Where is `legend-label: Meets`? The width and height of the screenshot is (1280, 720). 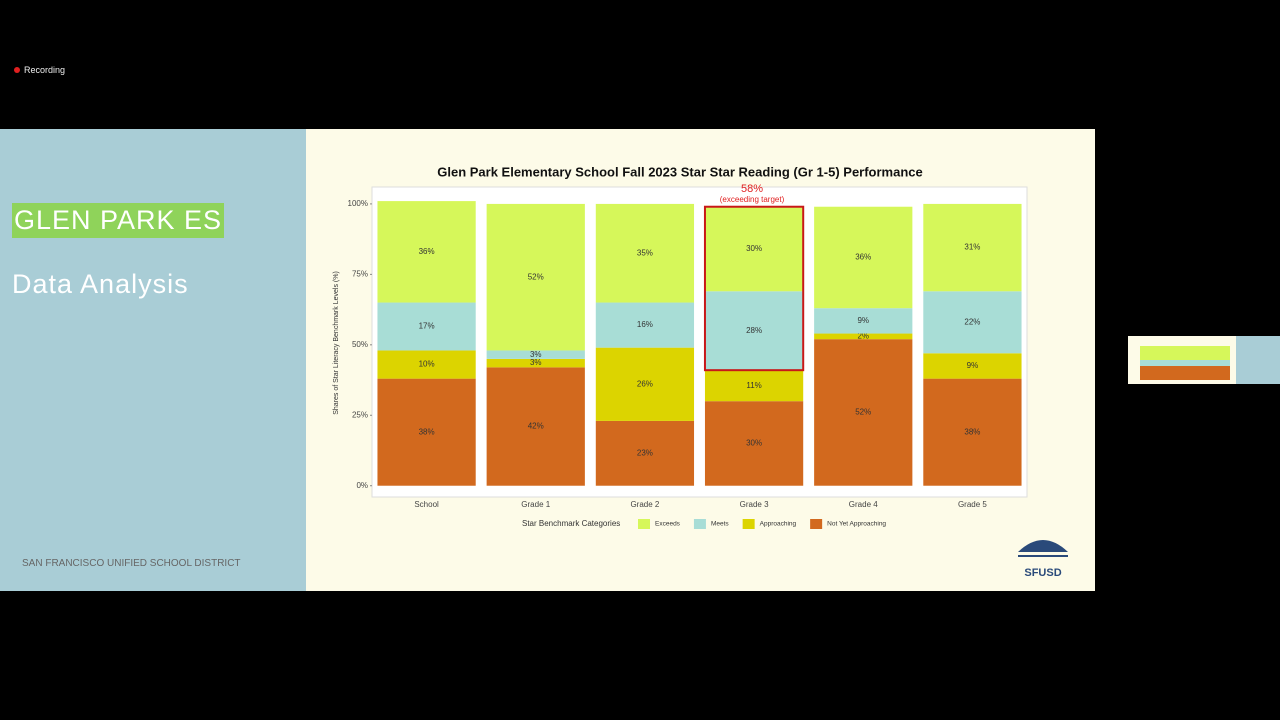
legend-label: Meets is located at coordinates (720, 524).